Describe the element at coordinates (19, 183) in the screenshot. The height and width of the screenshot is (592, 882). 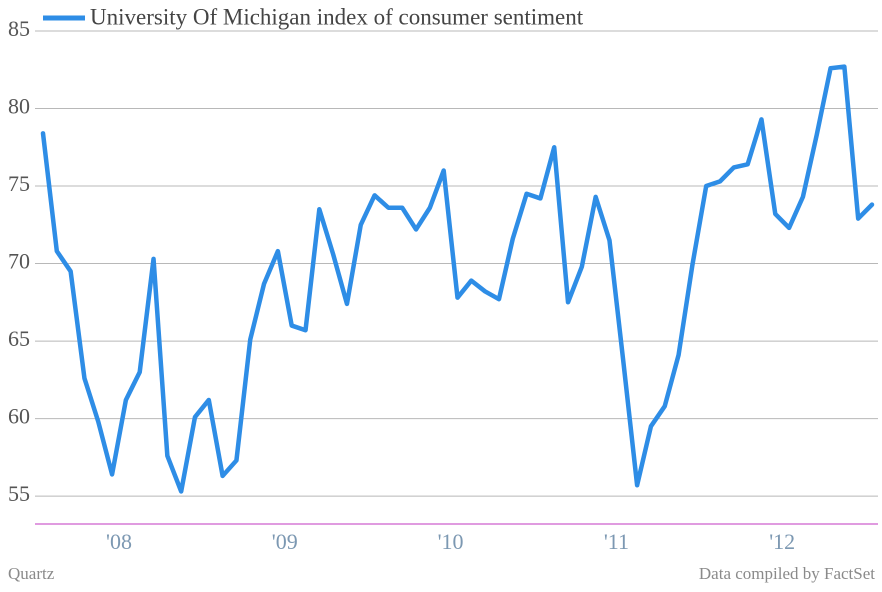
I see `y-tick-label: 75` at that location.